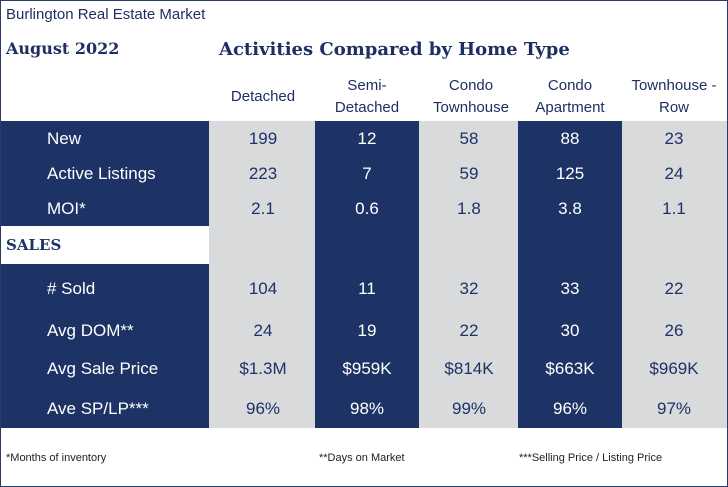  What do you see at coordinates (103, 368) in the screenshot?
I see `row-label: Avg Sale Price` at bounding box center [103, 368].